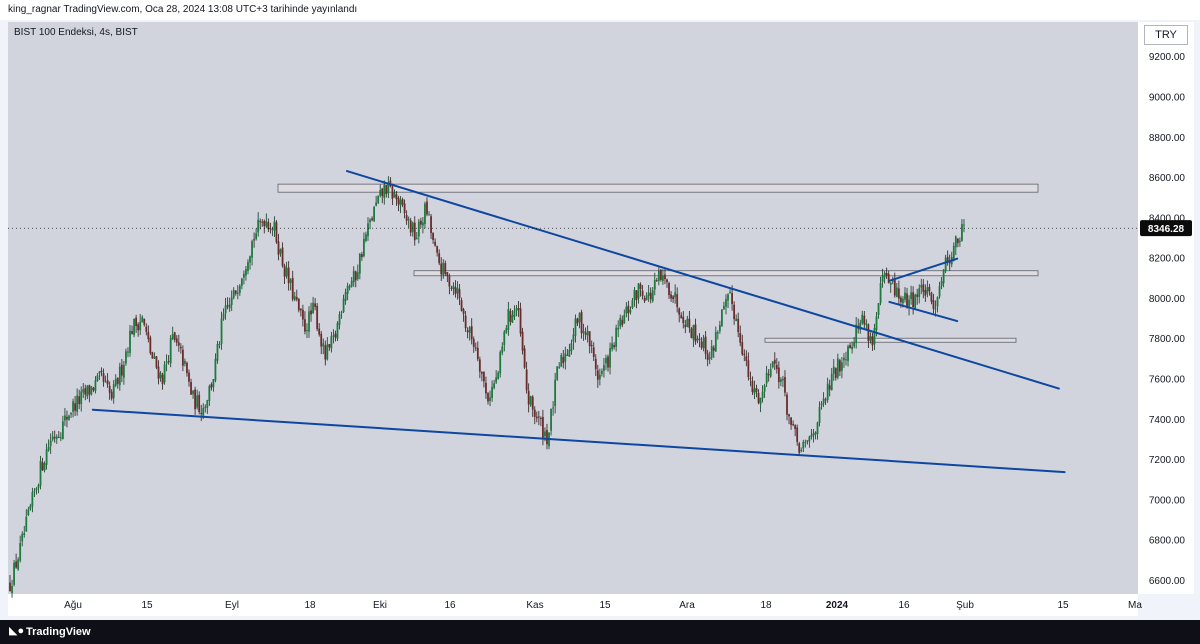  Describe the element at coordinates (1166, 35) in the screenshot. I see `currency-button: TRY` at that location.